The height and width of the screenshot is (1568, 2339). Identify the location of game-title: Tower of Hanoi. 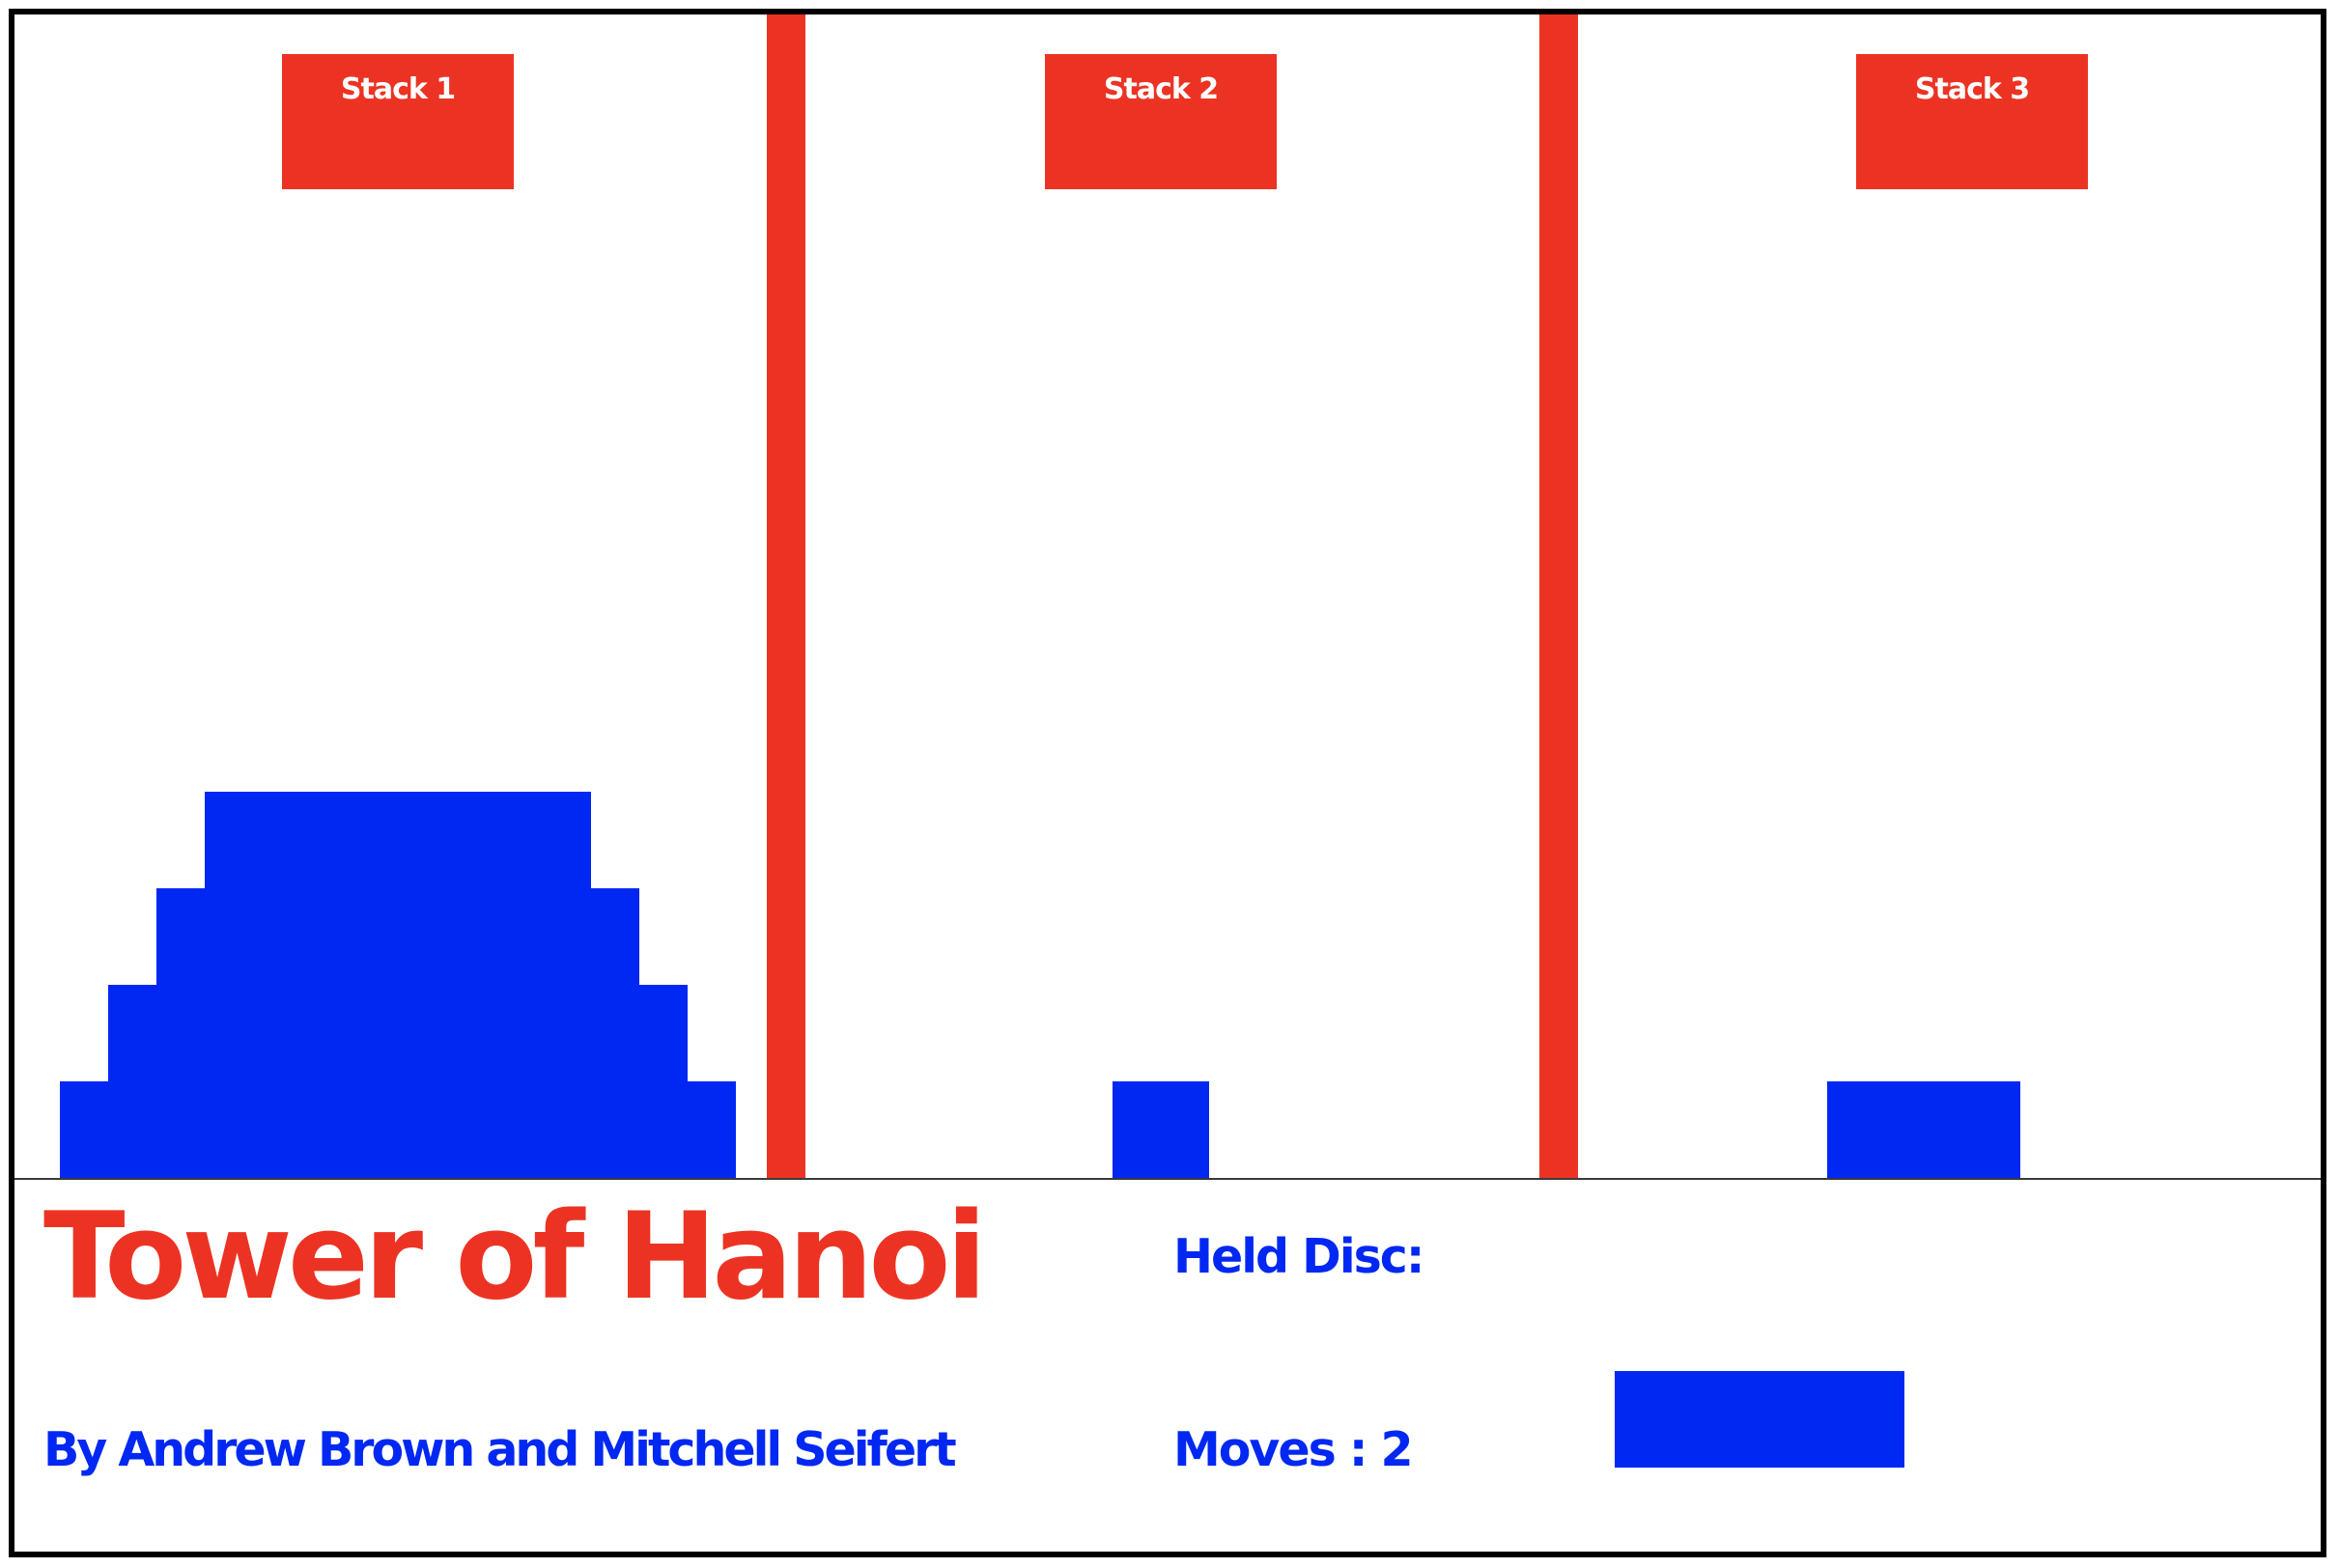
(515, 1258).